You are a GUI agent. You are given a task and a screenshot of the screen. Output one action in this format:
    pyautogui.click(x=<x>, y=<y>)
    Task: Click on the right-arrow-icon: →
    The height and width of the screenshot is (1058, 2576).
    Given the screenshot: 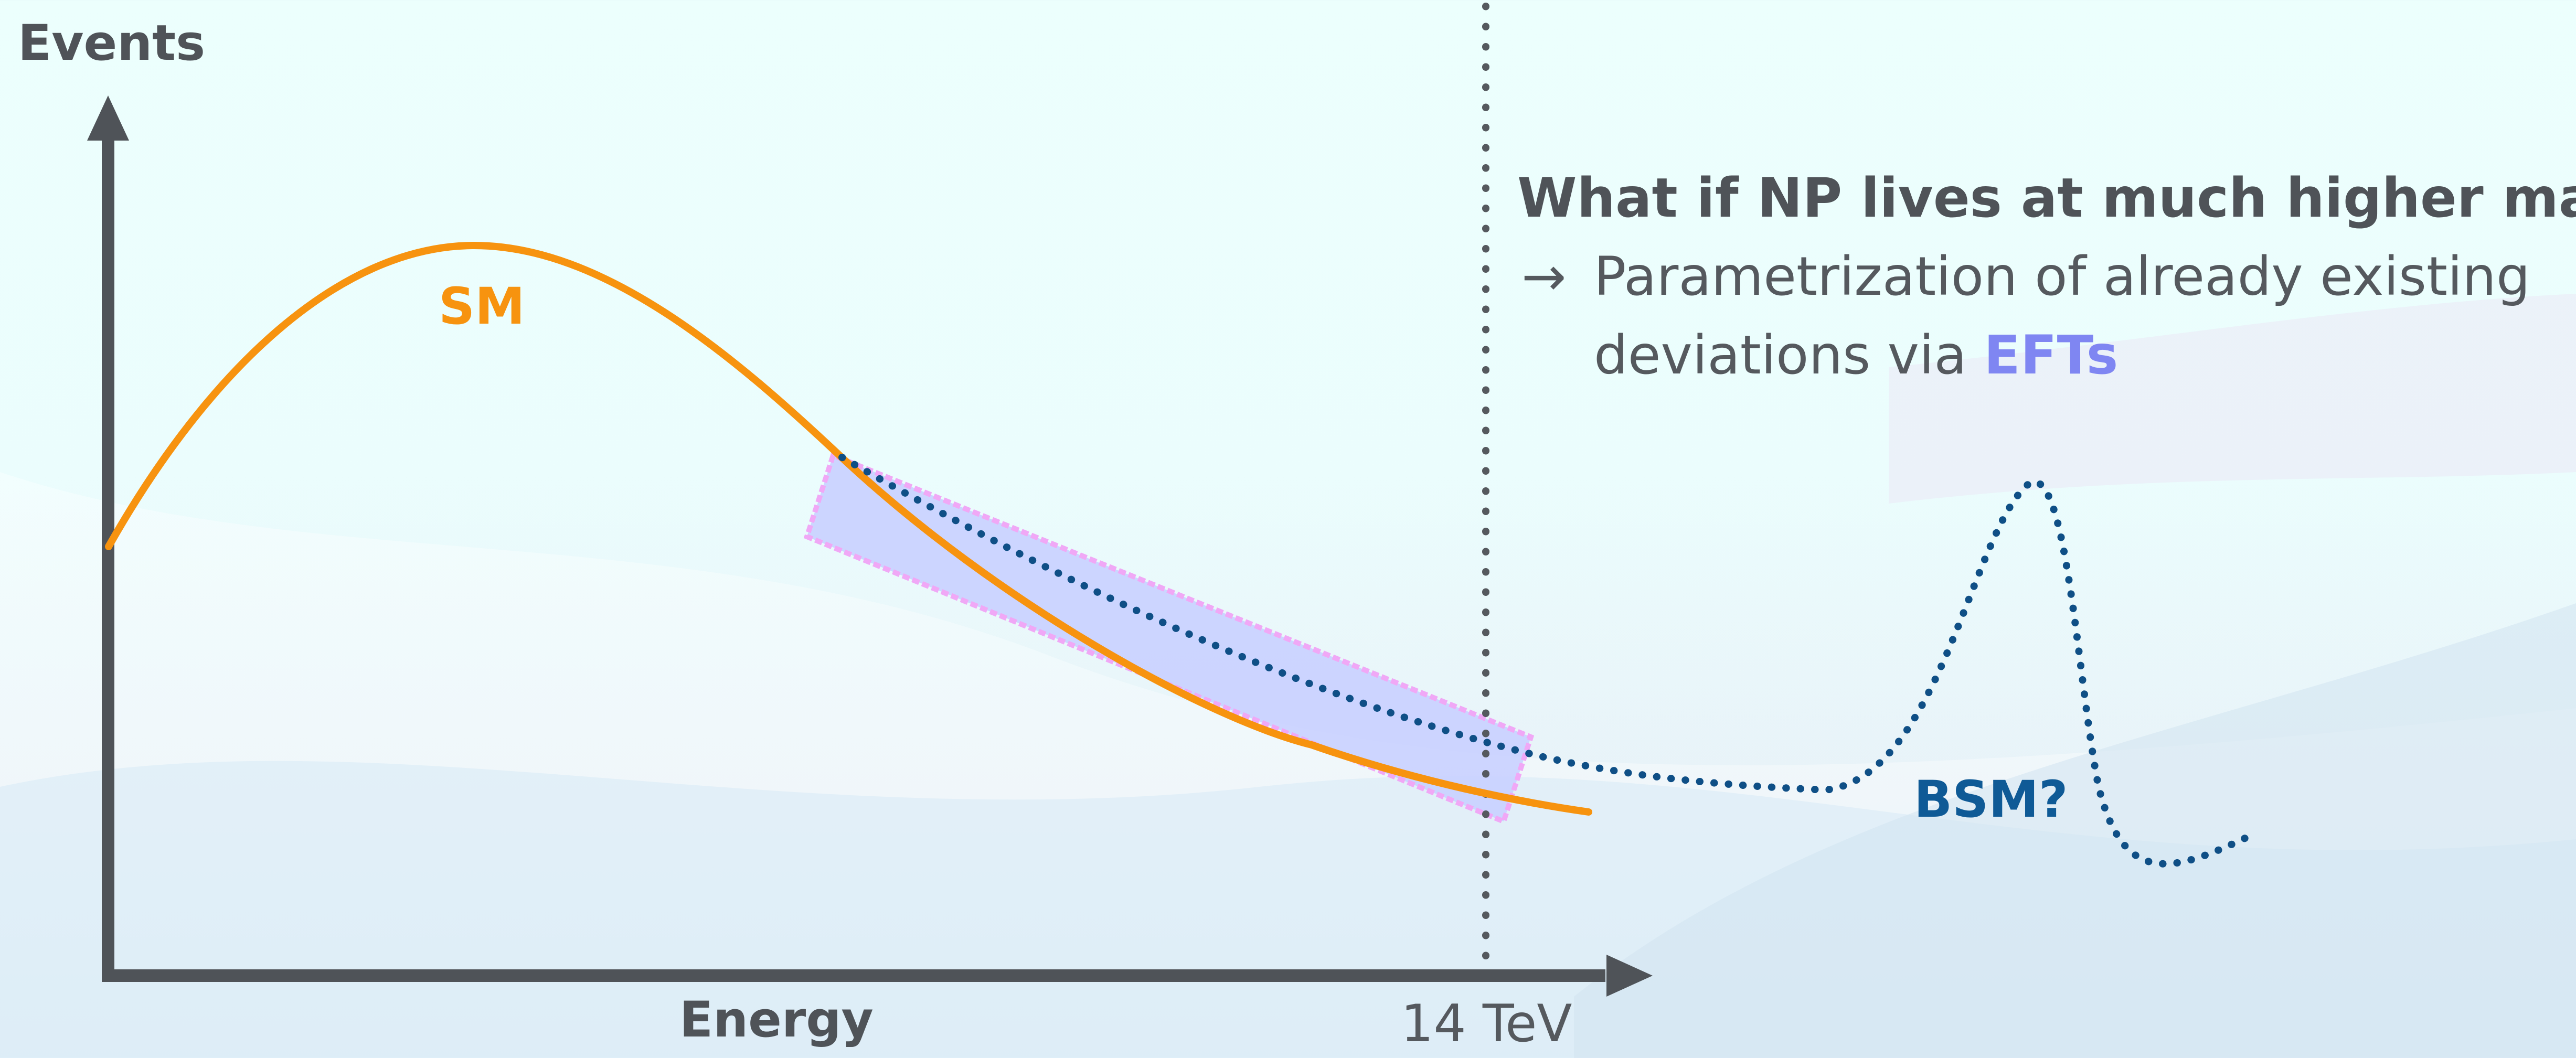 What is the action you would take?
    pyautogui.click(x=1544, y=276)
    